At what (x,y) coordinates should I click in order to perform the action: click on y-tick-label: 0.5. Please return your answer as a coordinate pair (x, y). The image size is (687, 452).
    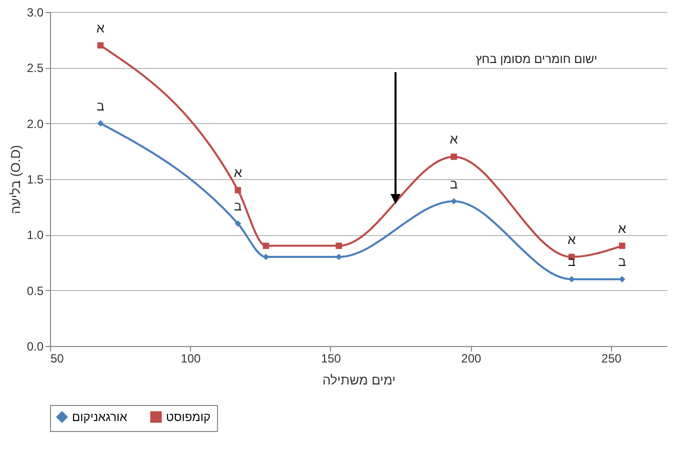
    Looking at the image, I should click on (35, 291).